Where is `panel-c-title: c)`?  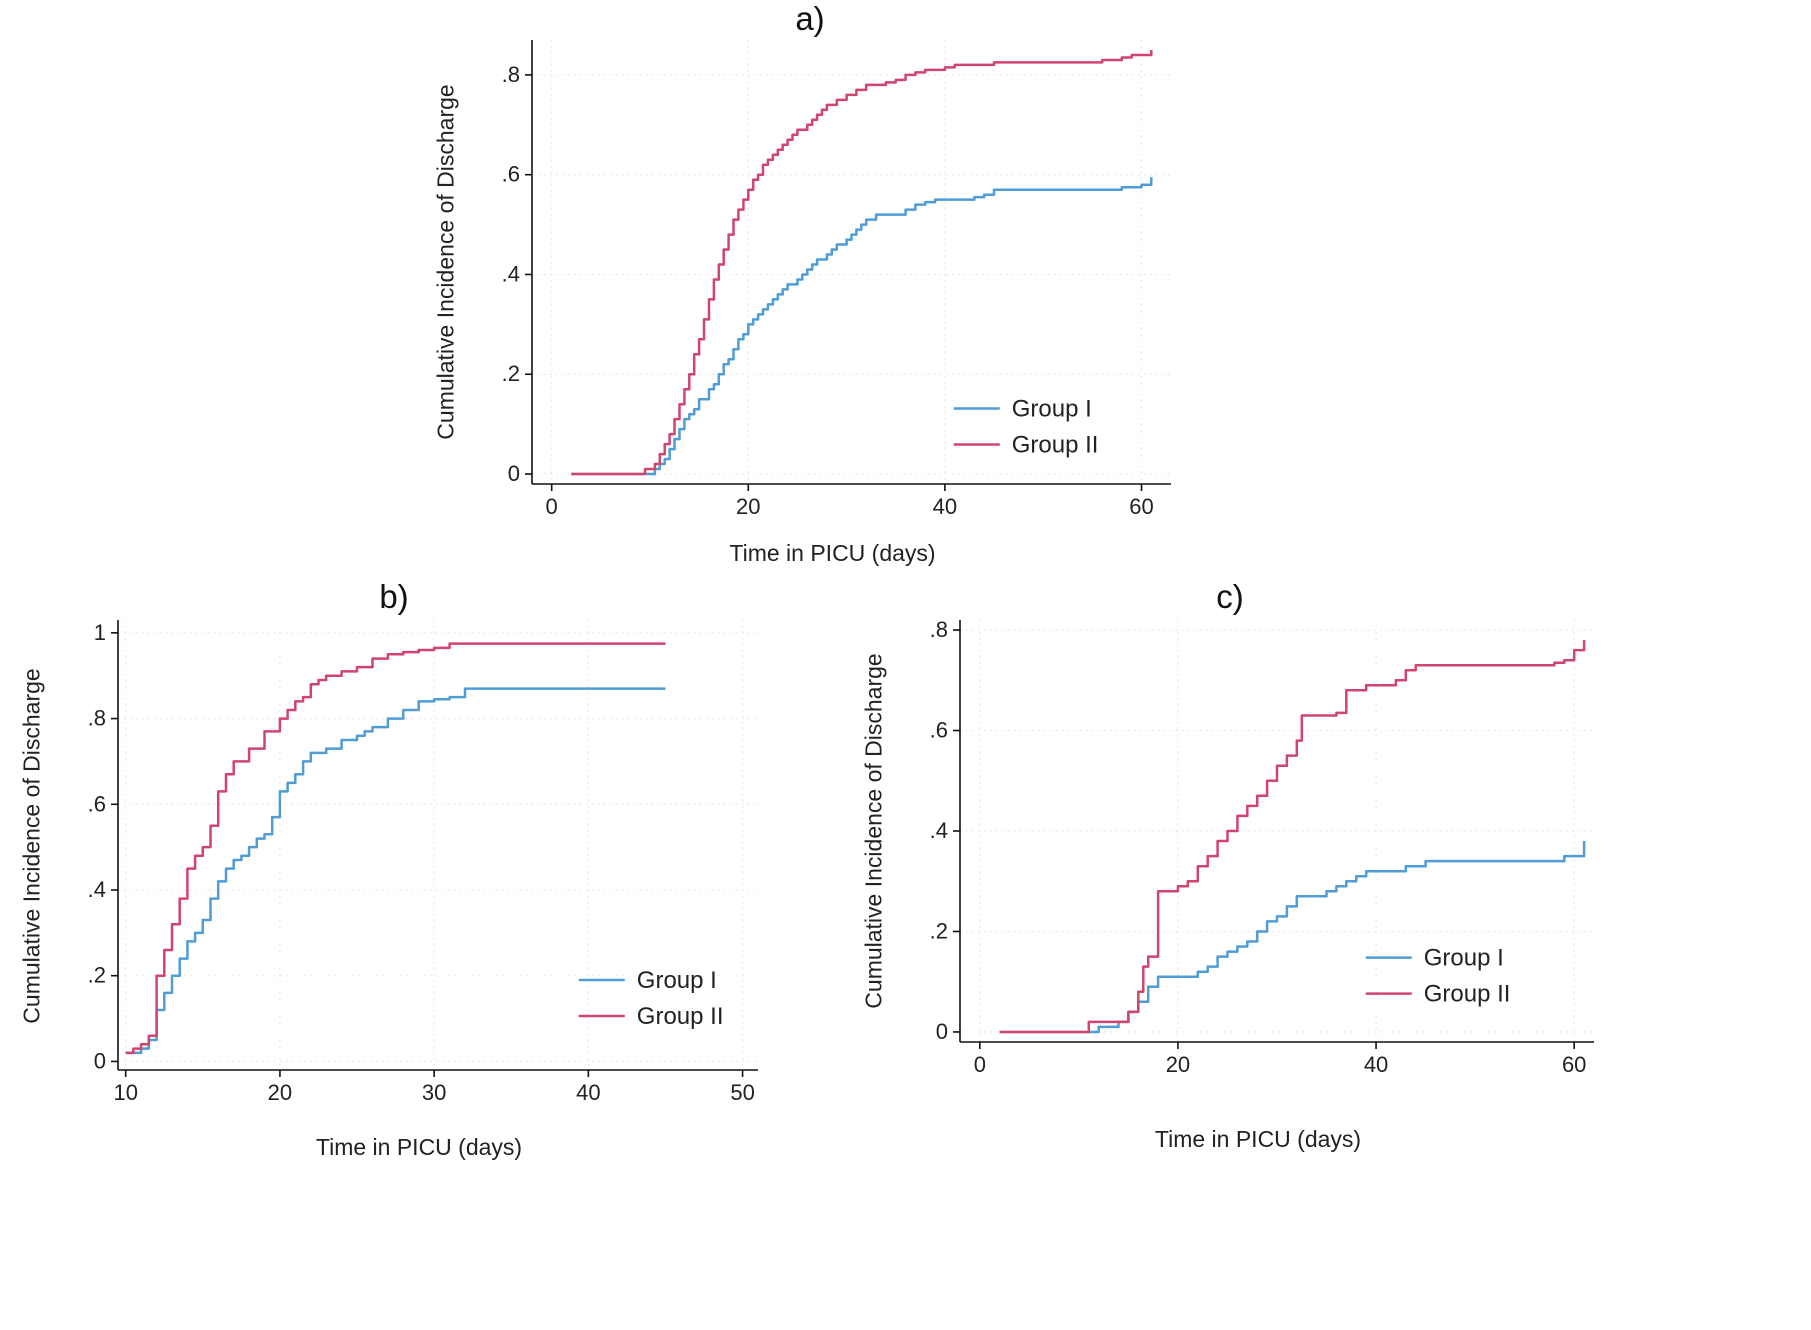
panel-c-title: c) is located at coordinates (1230, 596).